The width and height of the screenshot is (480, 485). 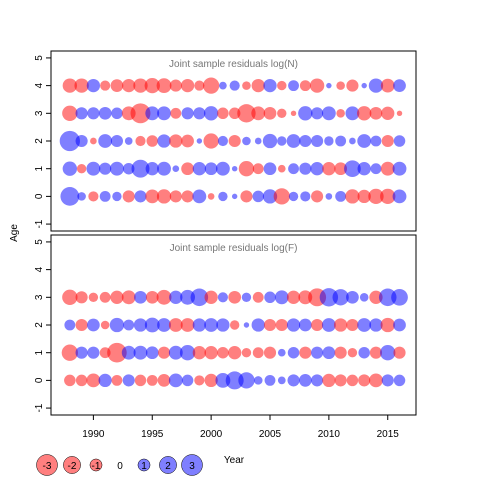 I want to click on x-tick-label: 2010, so click(x=329, y=434).